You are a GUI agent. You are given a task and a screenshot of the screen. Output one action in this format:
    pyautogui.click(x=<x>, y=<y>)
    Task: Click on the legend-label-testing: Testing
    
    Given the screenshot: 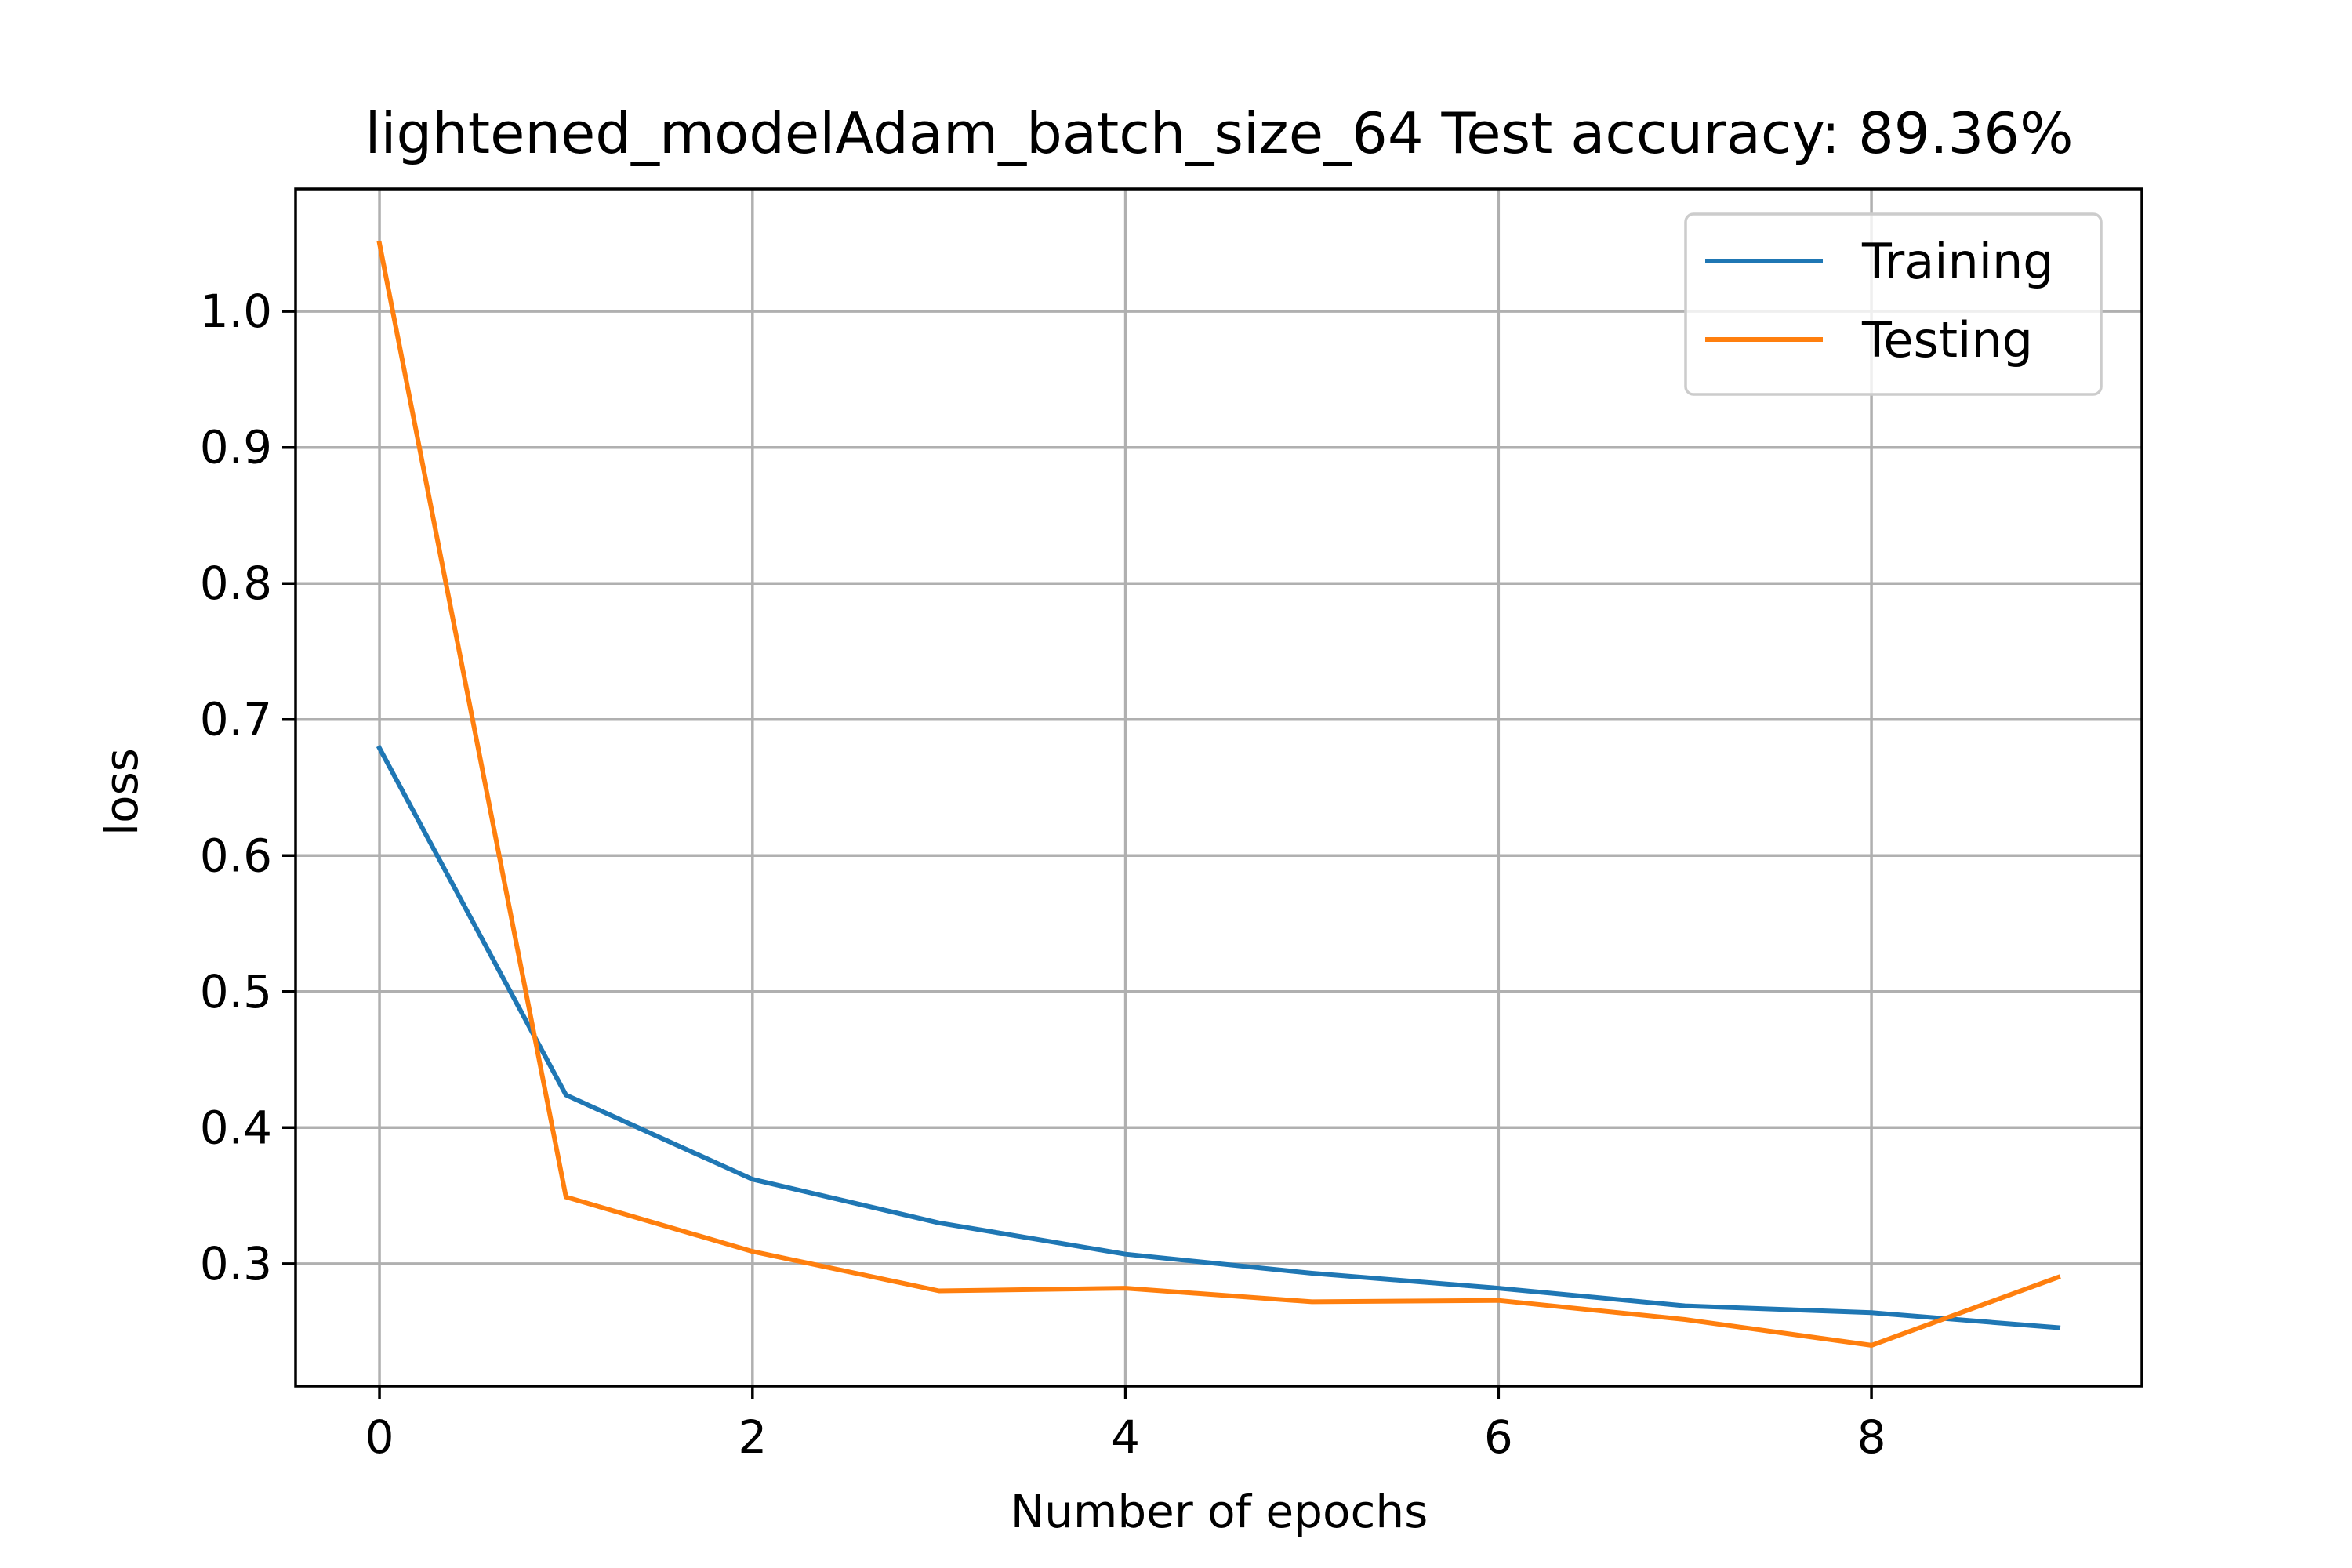 What is the action you would take?
    pyautogui.click(x=1947, y=339)
    